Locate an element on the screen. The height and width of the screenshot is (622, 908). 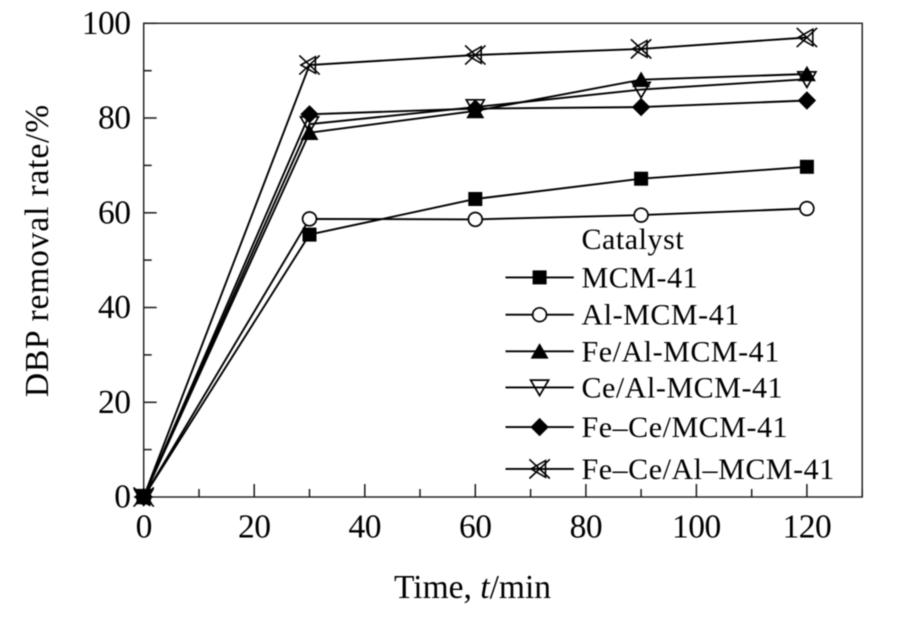
svg-text: DBP removal rate/% is located at coordinates (37, 250).